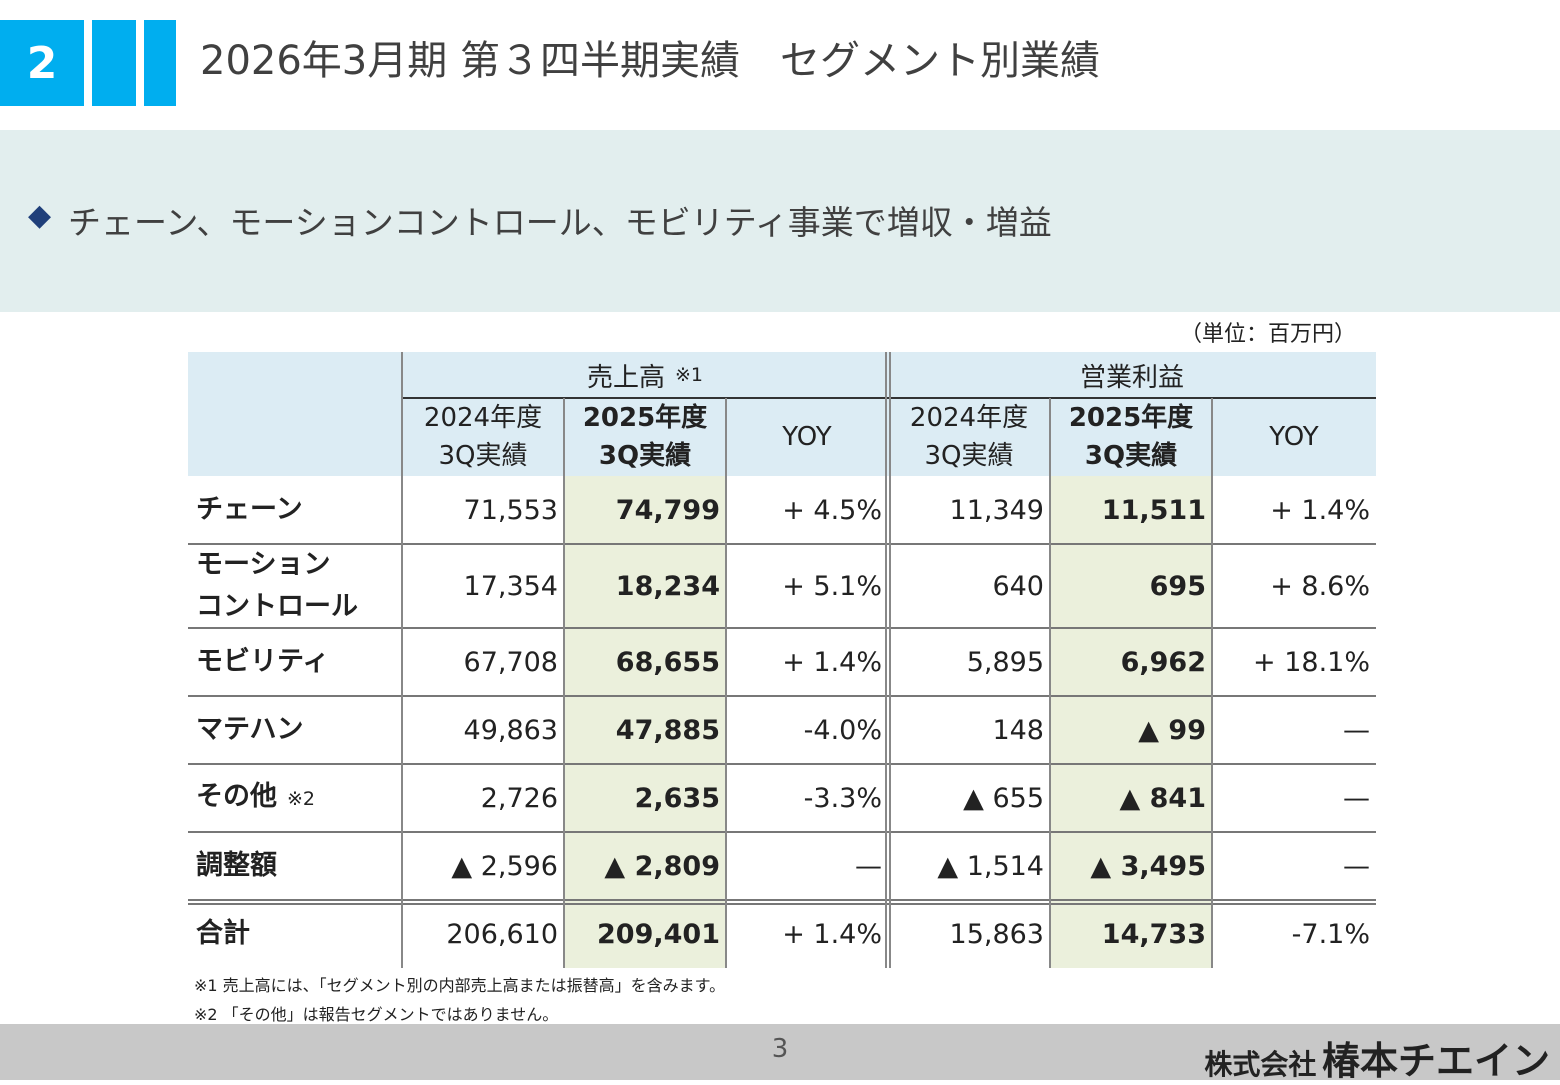 The image size is (1560, 1085). I want to click on table-cell: 67,708, so click(510, 662).